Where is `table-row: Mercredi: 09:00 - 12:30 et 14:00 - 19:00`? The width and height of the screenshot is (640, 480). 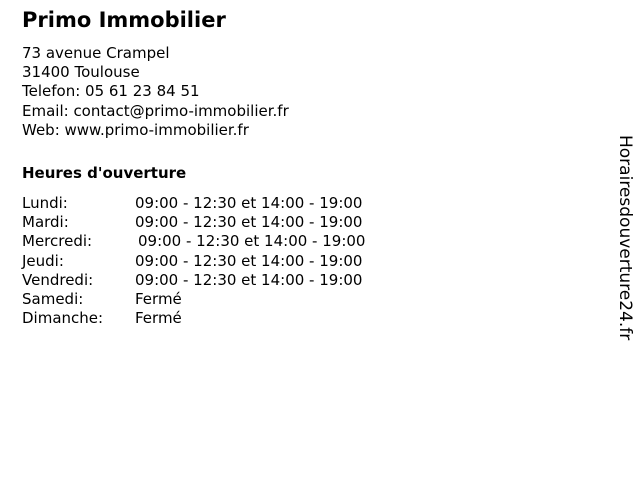
table-row: Mercredi: 09:00 - 12:30 et 14:00 - 19:00 is located at coordinates (193, 241).